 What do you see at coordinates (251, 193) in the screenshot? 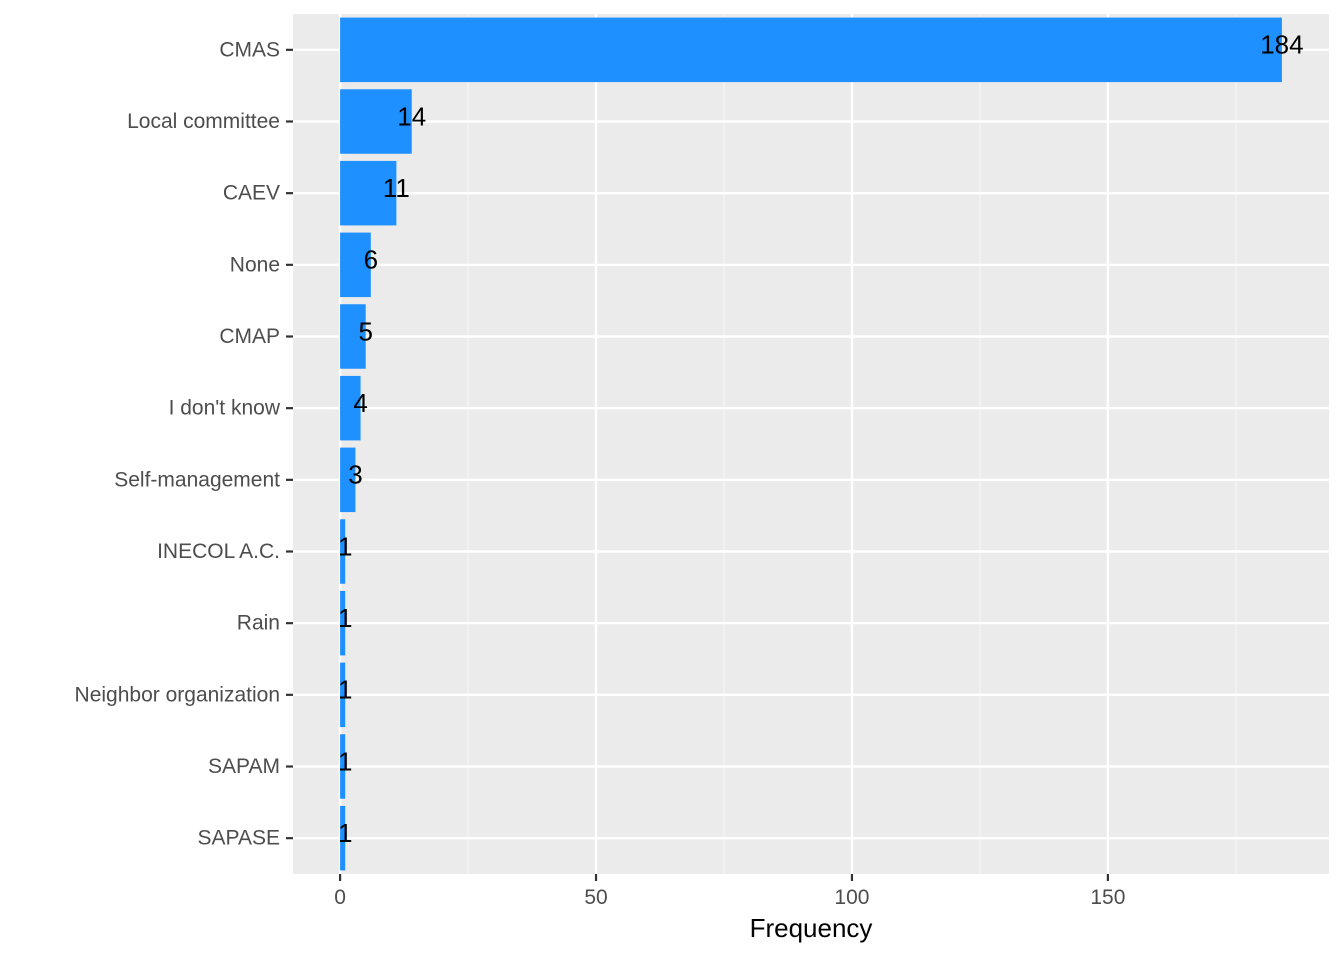
I see `y-tick-label: CAEV` at bounding box center [251, 193].